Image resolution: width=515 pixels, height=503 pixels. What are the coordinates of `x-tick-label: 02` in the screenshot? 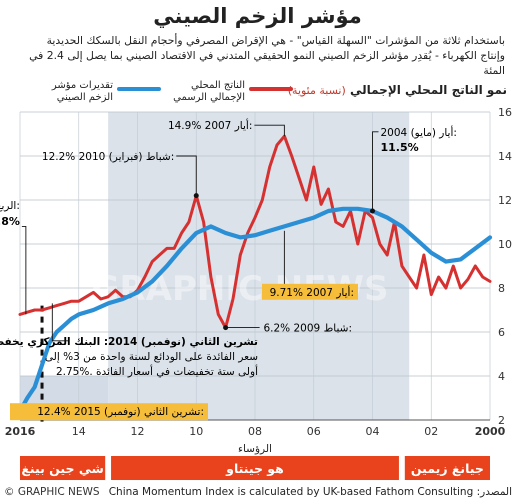 It's located at (431, 431).